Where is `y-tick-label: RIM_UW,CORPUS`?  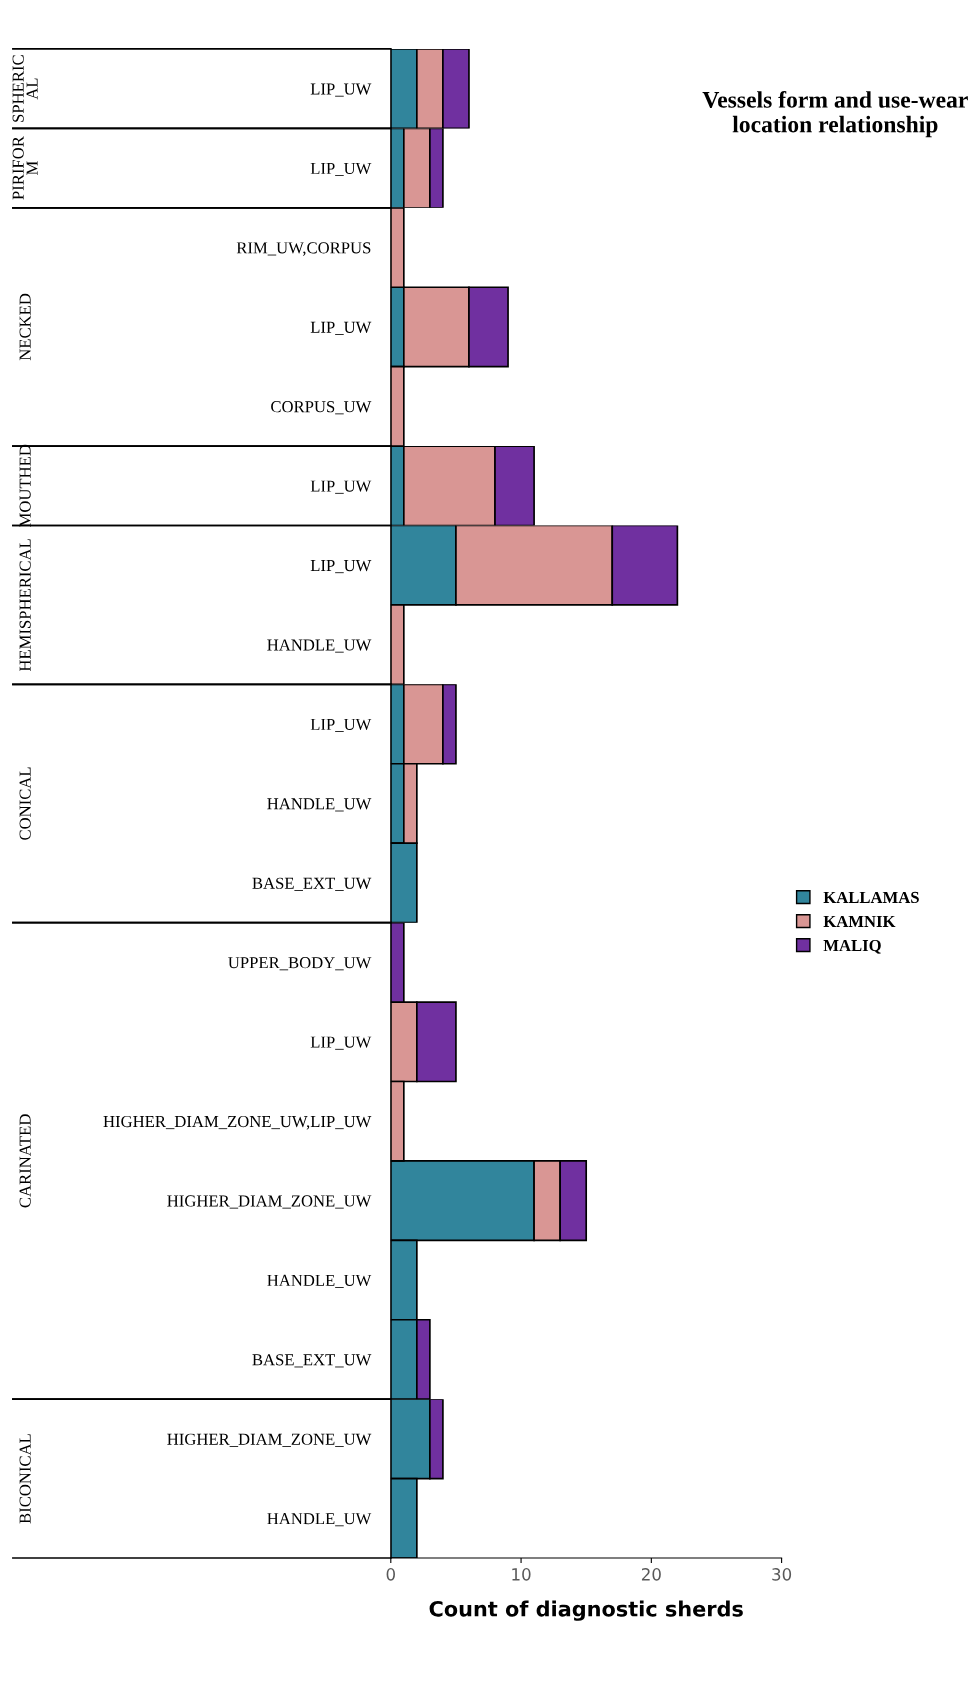 y-tick-label: RIM_UW,CORPUS is located at coordinates (303, 249).